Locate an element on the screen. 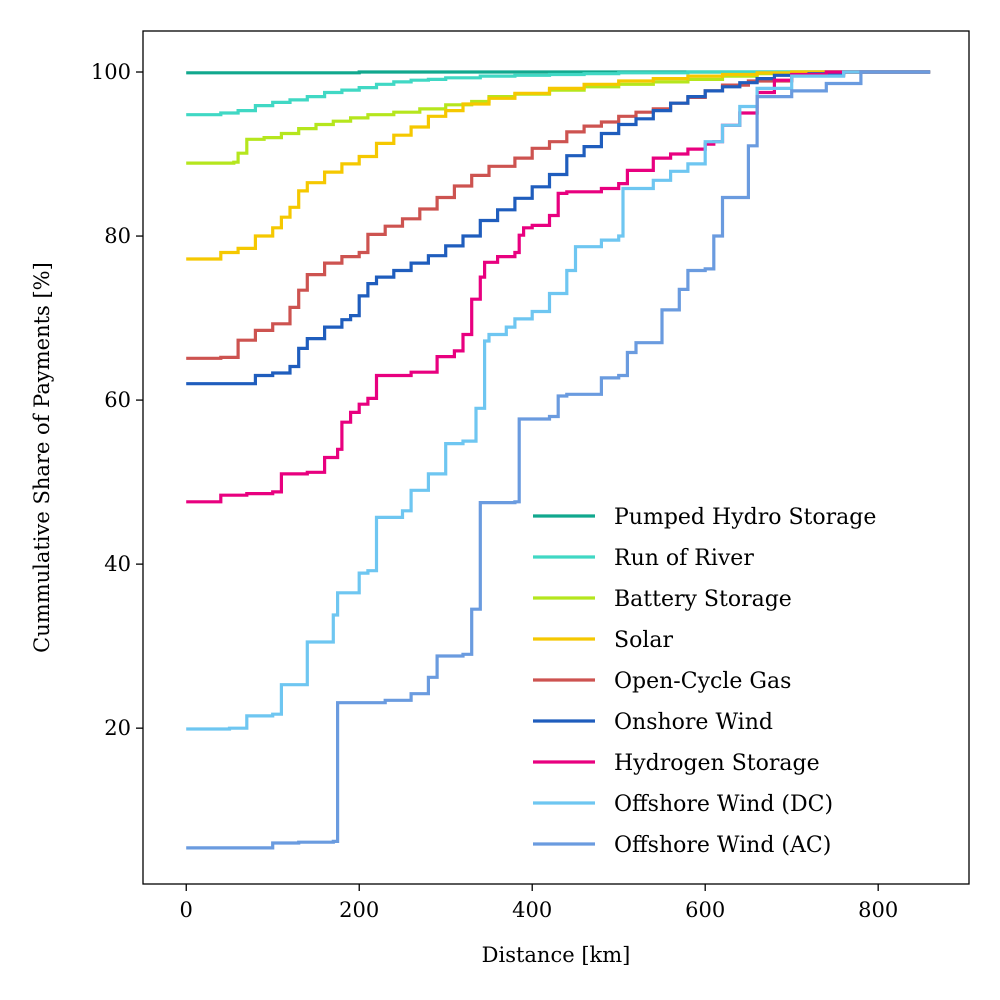 Image resolution: width=1000 pixels, height=1000 pixels. x-tick-label: 0 is located at coordinates (186, 910).